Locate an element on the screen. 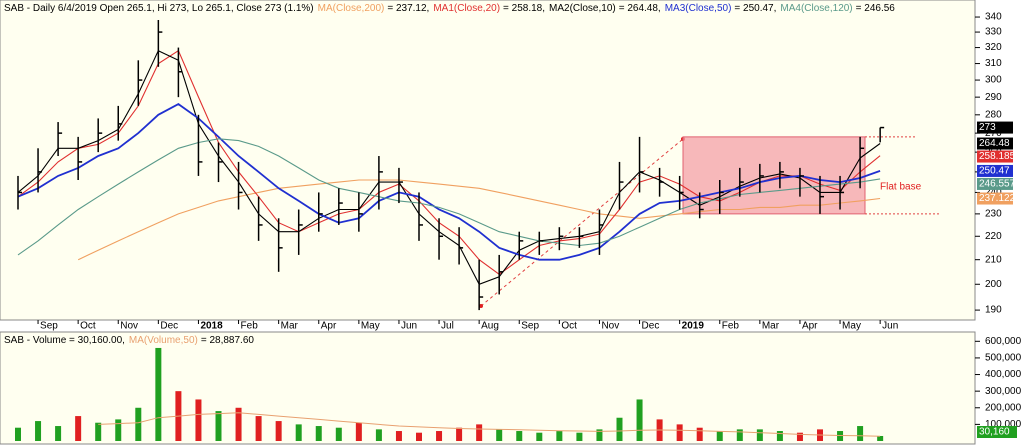 The height and width of the screenshot is (445, 1024). y-tick-label: 500,000 is located at coordinates (1003, 358).